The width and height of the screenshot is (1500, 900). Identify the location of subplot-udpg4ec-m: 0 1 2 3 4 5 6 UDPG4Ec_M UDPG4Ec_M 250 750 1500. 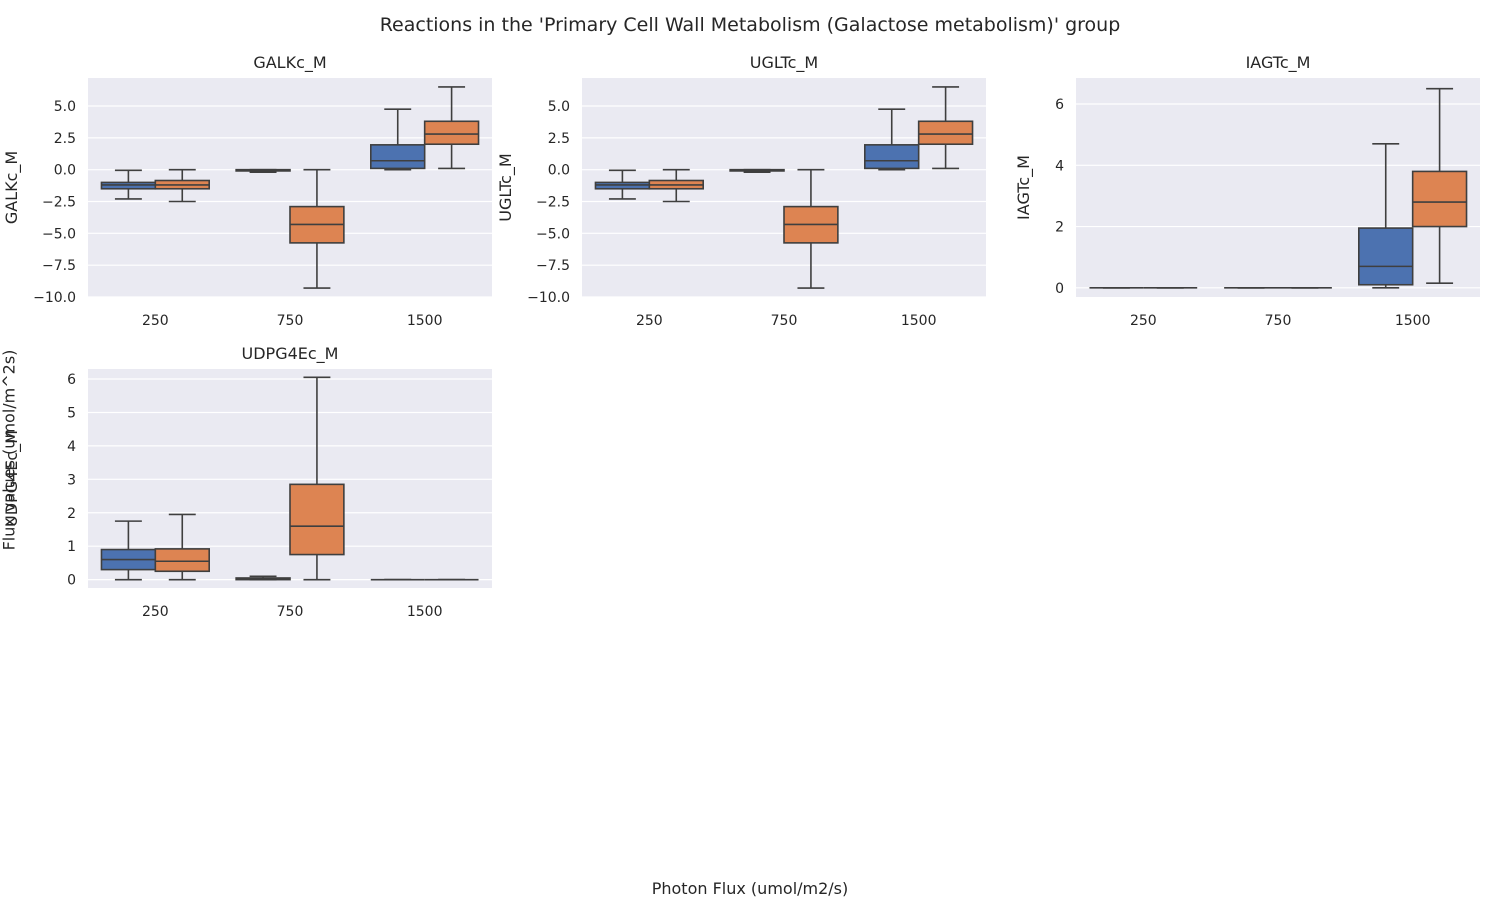
(250, 486).